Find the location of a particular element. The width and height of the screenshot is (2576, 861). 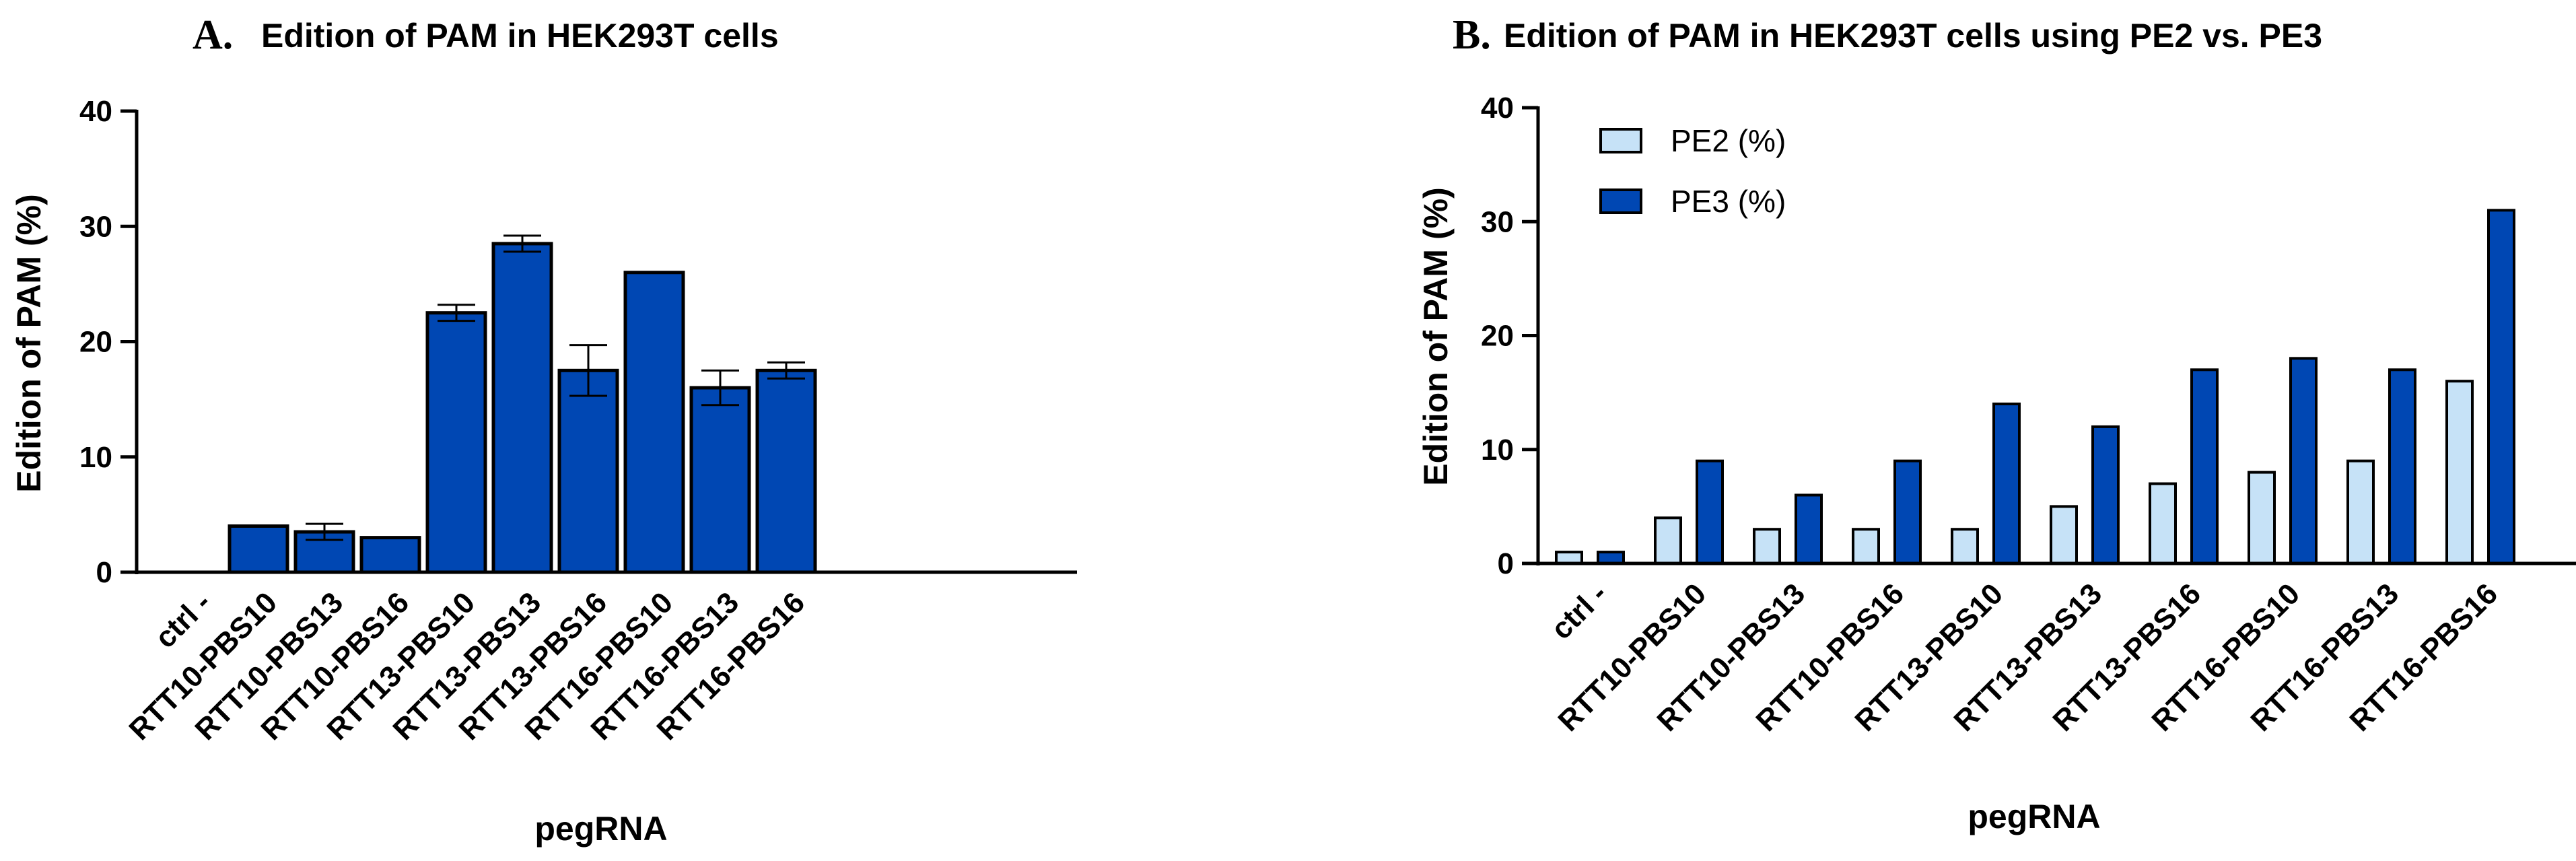

bar-pe3-rtt16-pbs13 is located at coordinates (2402, 466).